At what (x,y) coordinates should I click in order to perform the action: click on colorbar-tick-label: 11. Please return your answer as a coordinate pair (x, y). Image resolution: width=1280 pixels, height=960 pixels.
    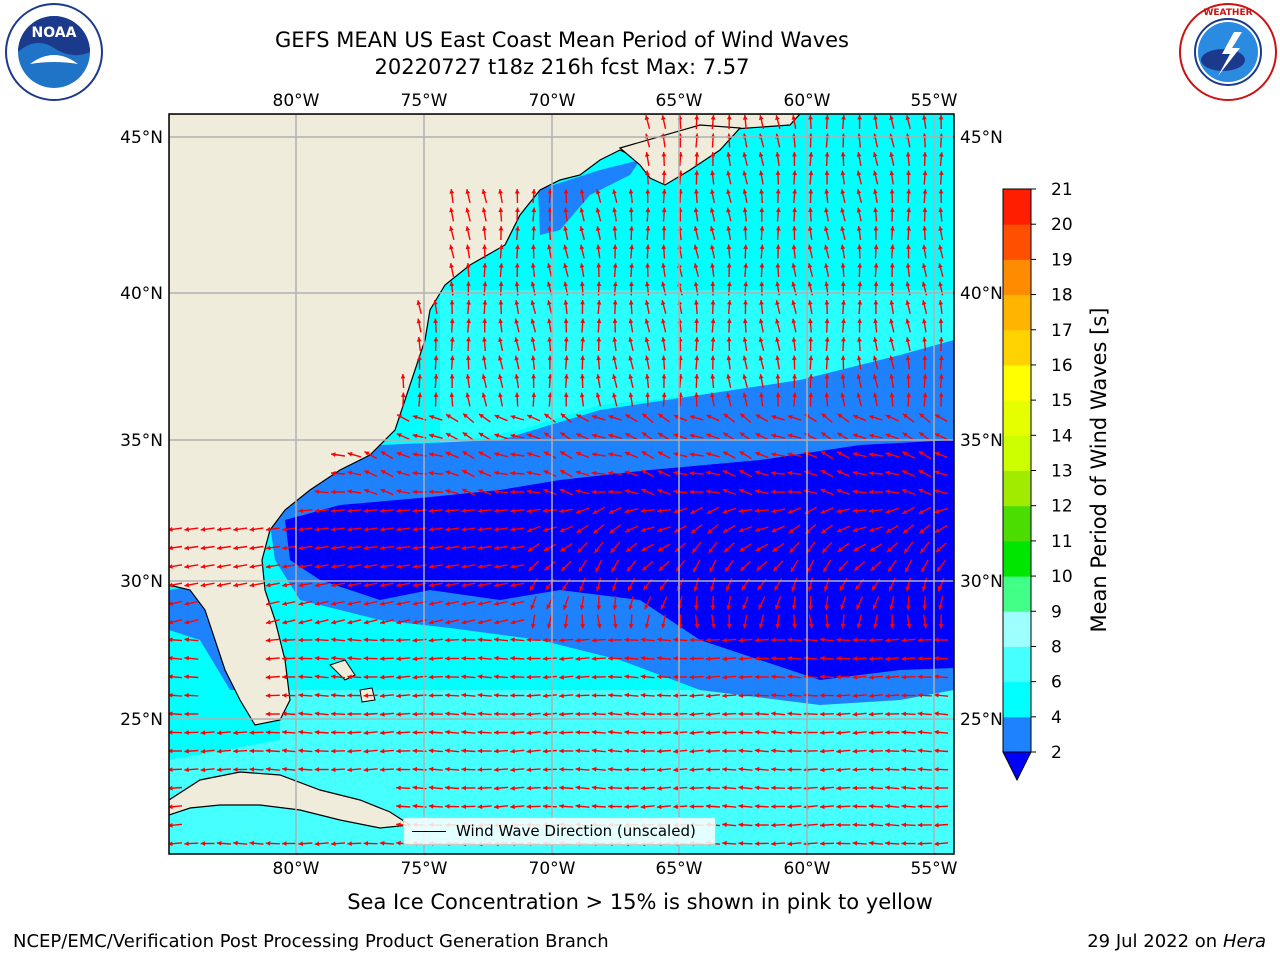
    Looking at the image, I should click on (1062, 542).